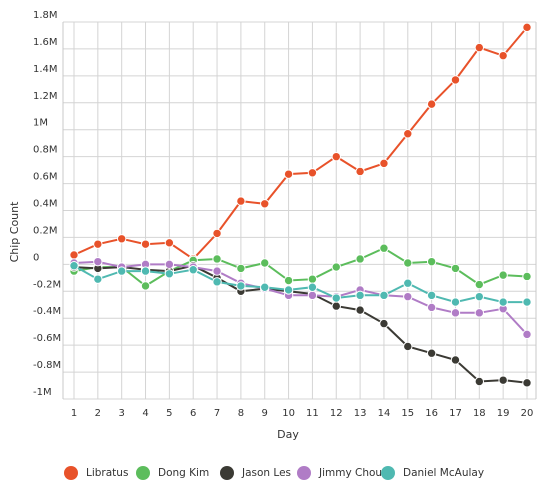 The image size is (560, 491). I want to click on x-tick-label: 3, so click(121, 413).